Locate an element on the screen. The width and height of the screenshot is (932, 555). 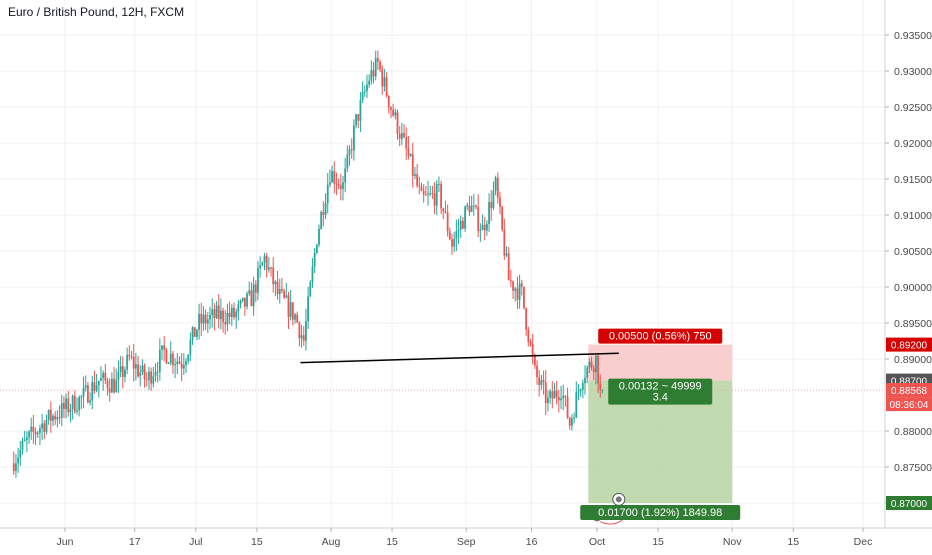
time-tick-label: 17 is located at coordinates (135, 542).